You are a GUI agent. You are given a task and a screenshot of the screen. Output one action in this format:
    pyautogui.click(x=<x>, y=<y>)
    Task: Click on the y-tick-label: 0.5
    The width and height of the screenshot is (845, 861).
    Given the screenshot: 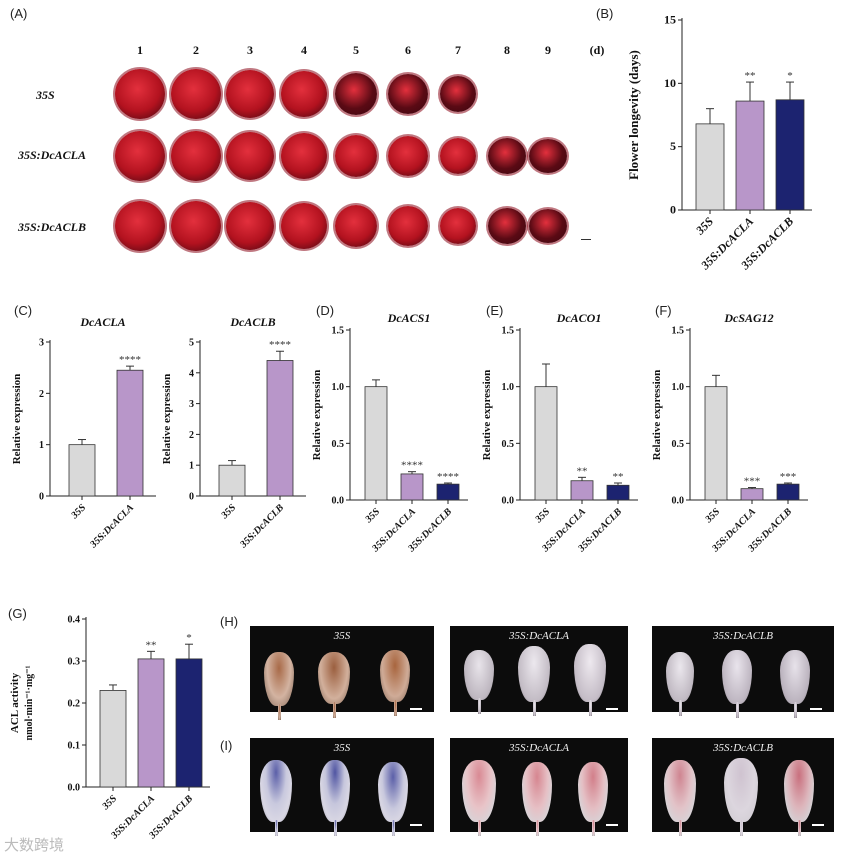 What is the action you would take?
    pyautogui.click(x=508, y=444)
    